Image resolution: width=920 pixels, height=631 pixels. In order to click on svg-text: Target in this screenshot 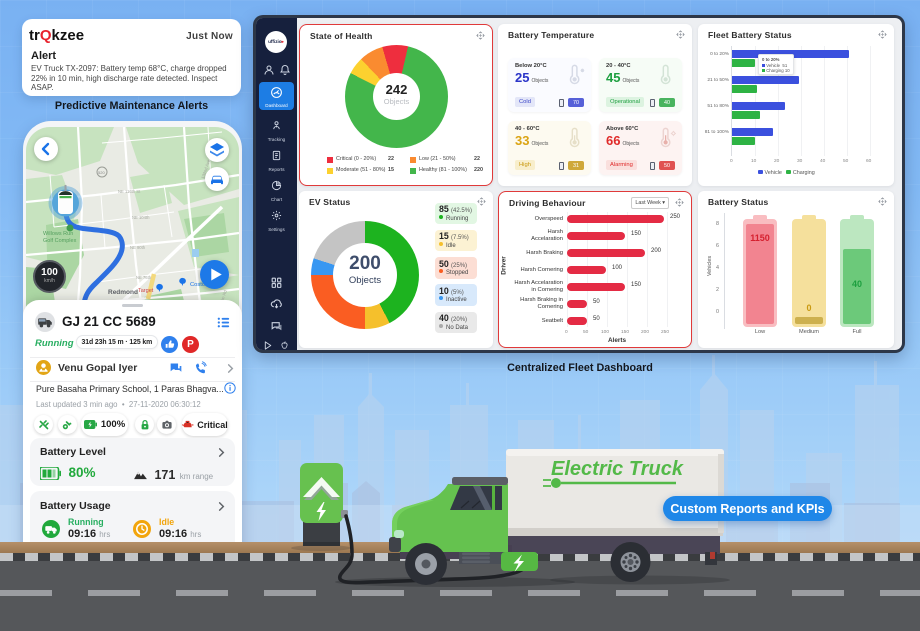, I will do `click(146, 291)`.